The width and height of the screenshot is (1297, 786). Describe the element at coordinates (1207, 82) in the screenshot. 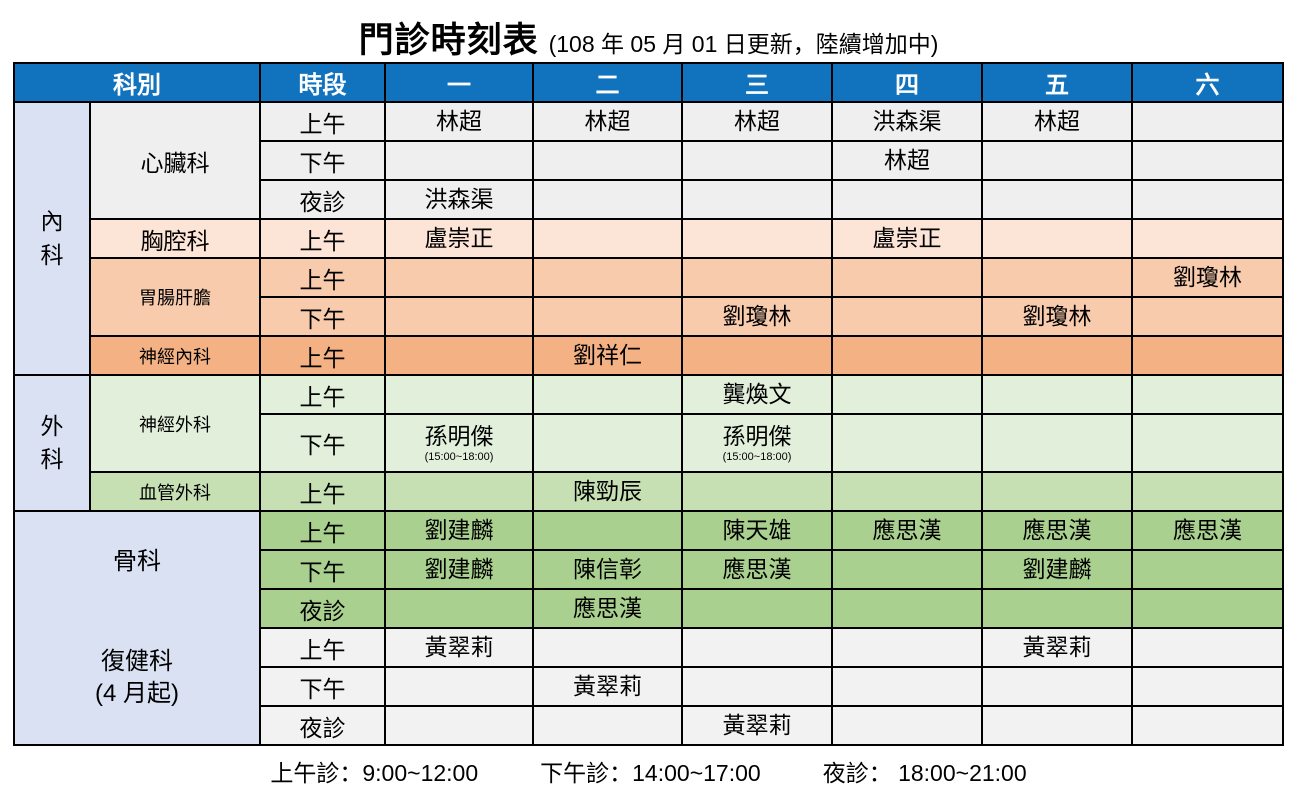

I see `header-day-sat: 六` at that location.